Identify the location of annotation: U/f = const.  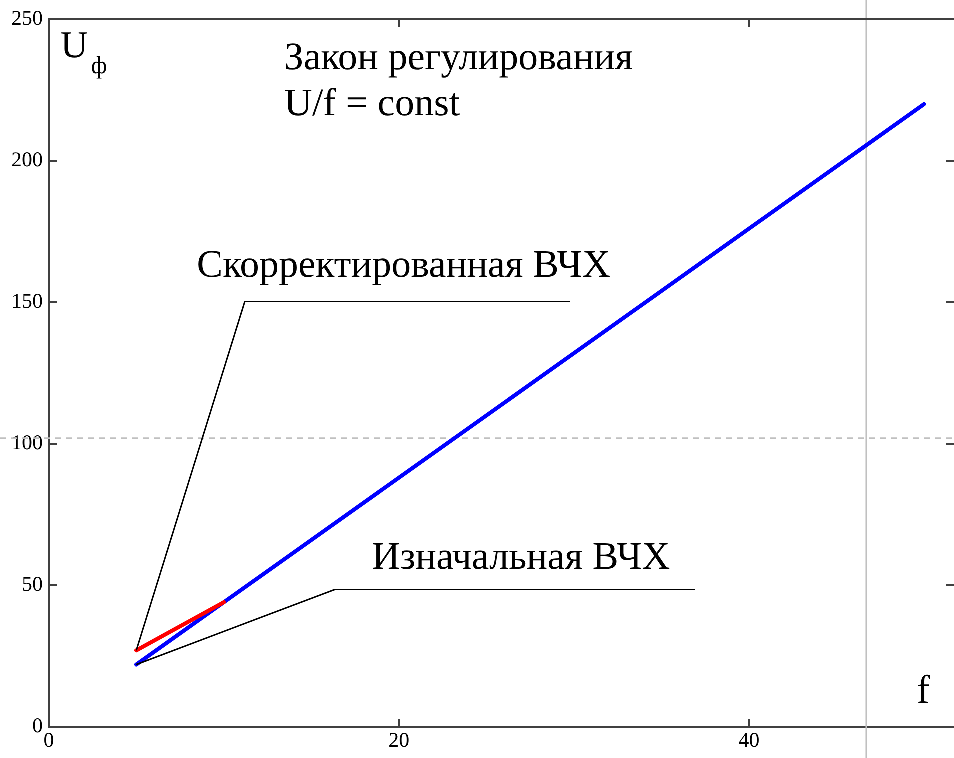
(372, 103).